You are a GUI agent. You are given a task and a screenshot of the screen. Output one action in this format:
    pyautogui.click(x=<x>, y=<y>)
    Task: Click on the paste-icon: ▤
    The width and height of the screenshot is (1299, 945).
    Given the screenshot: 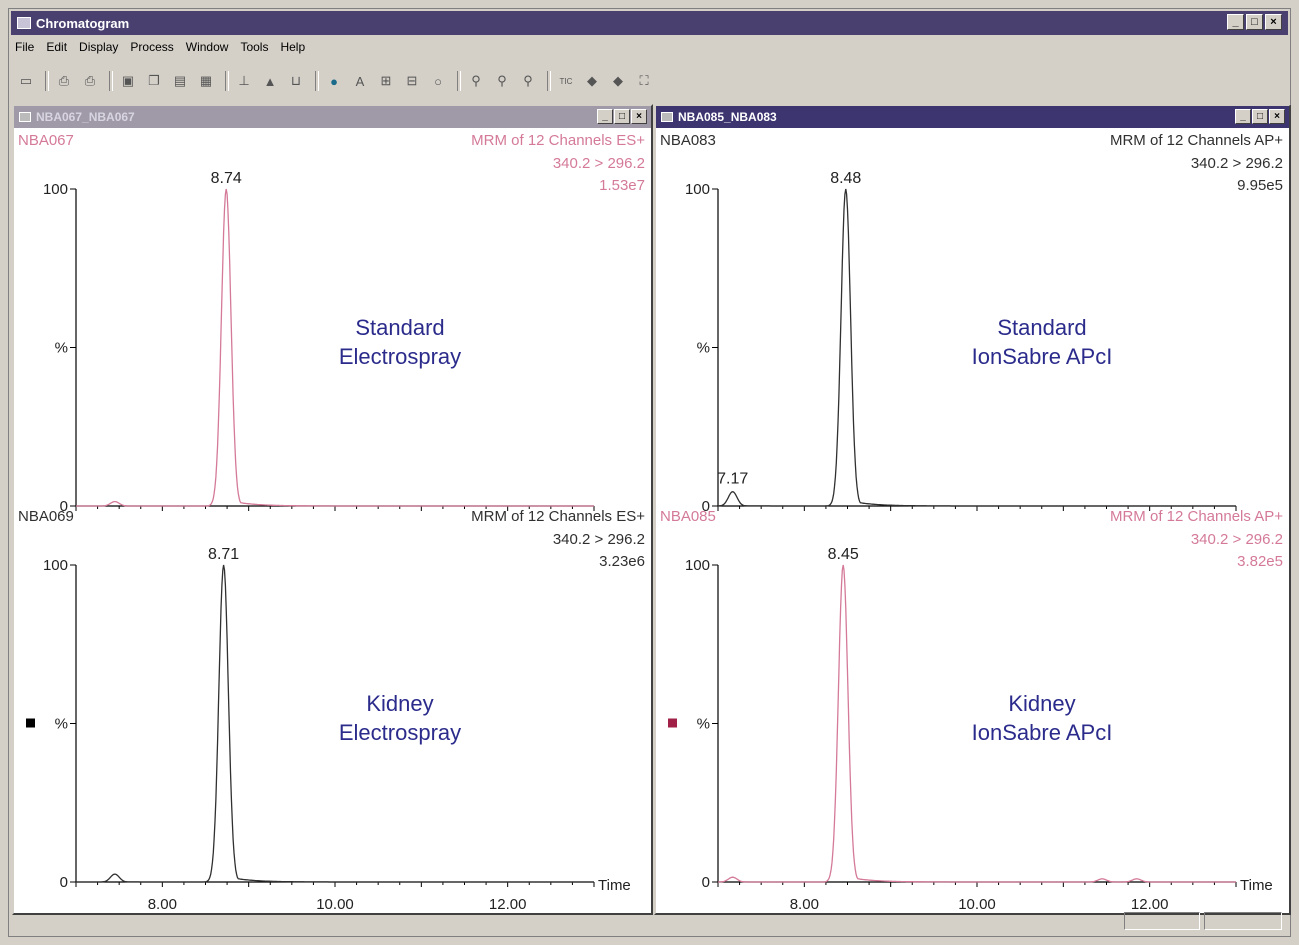 What is the action you would take?
    pyautogui.click(x=180, y=80)
    